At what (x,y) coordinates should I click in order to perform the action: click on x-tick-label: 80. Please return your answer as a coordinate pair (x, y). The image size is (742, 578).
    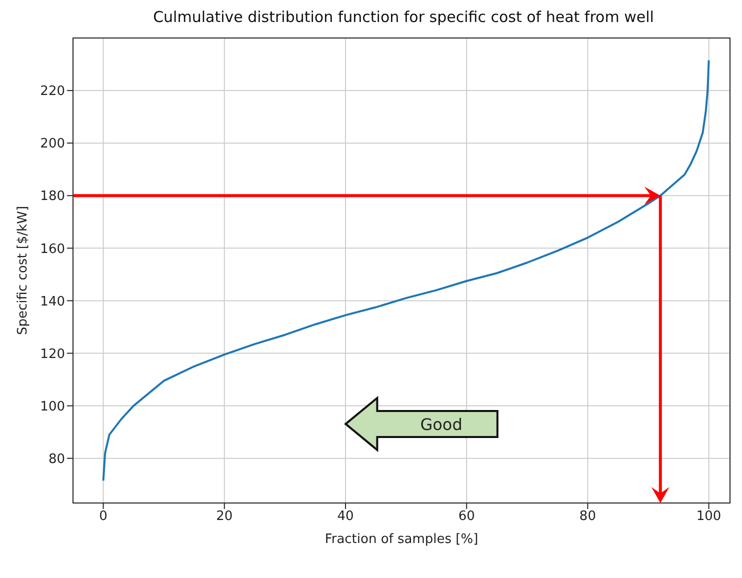
    Looking at the image, I should click on (587, 516).